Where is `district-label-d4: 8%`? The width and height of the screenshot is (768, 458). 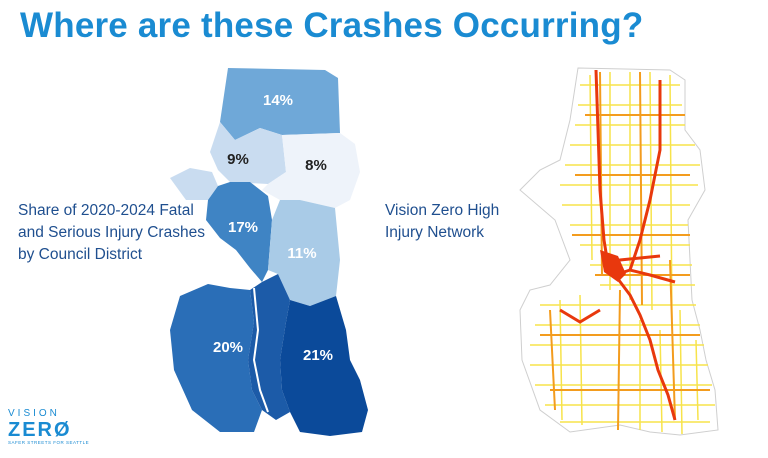 district-label-d4: 8% is located at coordinates (316, 165).